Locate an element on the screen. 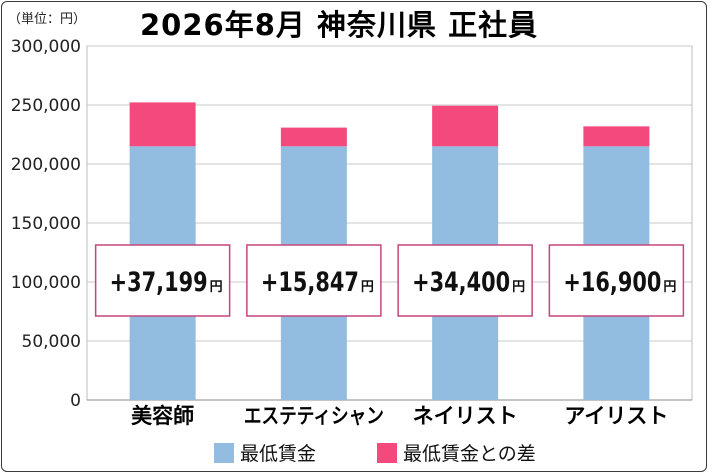 This screenshot has width=712, height=476. difference-value: +37,199 is located at coordinates (159, 282).